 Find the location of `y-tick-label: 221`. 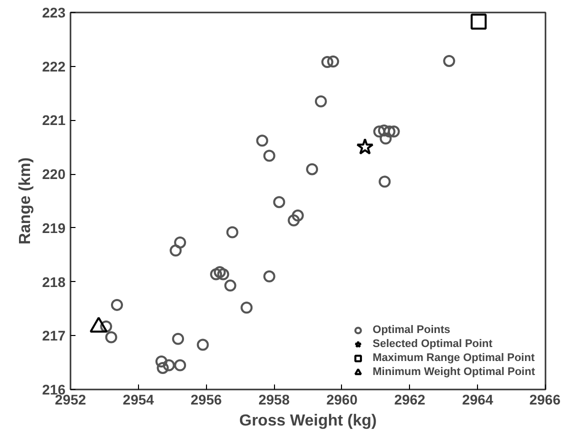

y-tick-label: 221 is located at coordinates (54, 120).